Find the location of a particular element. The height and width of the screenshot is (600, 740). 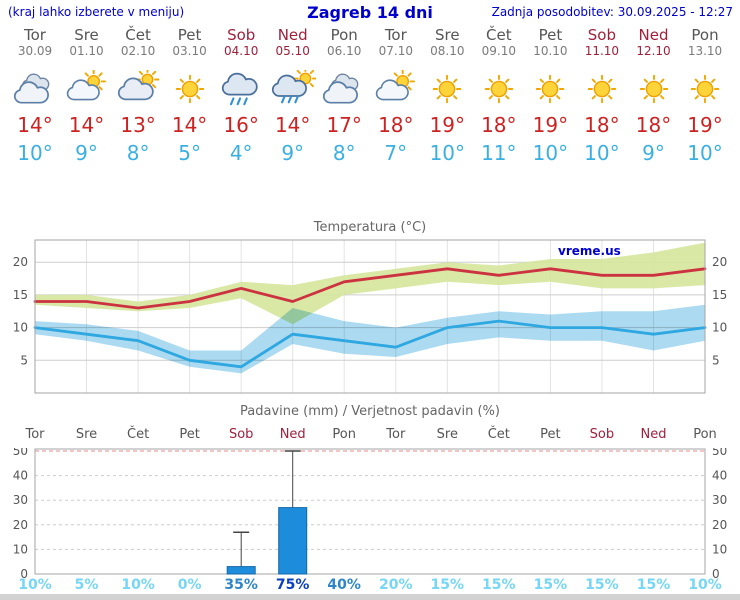

day-date: 01.10 is located at coordinates (86, 51).